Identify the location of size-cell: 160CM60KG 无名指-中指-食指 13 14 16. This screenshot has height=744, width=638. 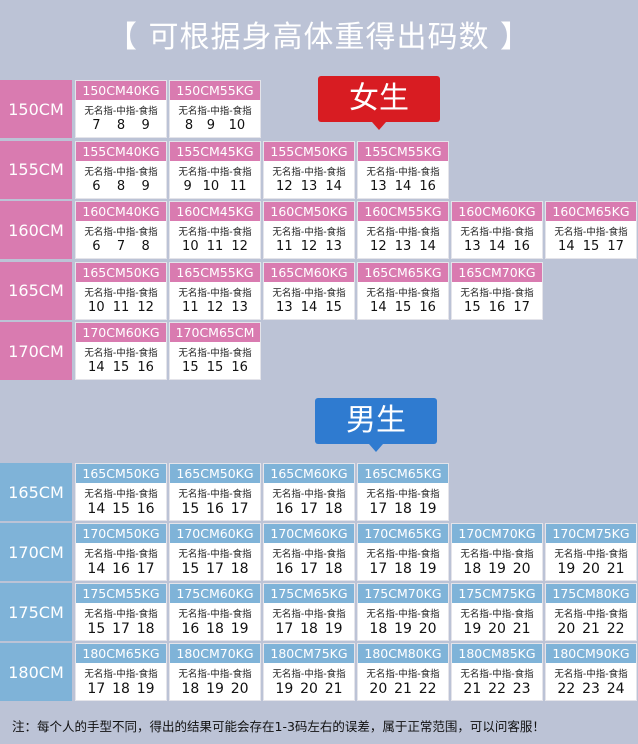
(497, 230).